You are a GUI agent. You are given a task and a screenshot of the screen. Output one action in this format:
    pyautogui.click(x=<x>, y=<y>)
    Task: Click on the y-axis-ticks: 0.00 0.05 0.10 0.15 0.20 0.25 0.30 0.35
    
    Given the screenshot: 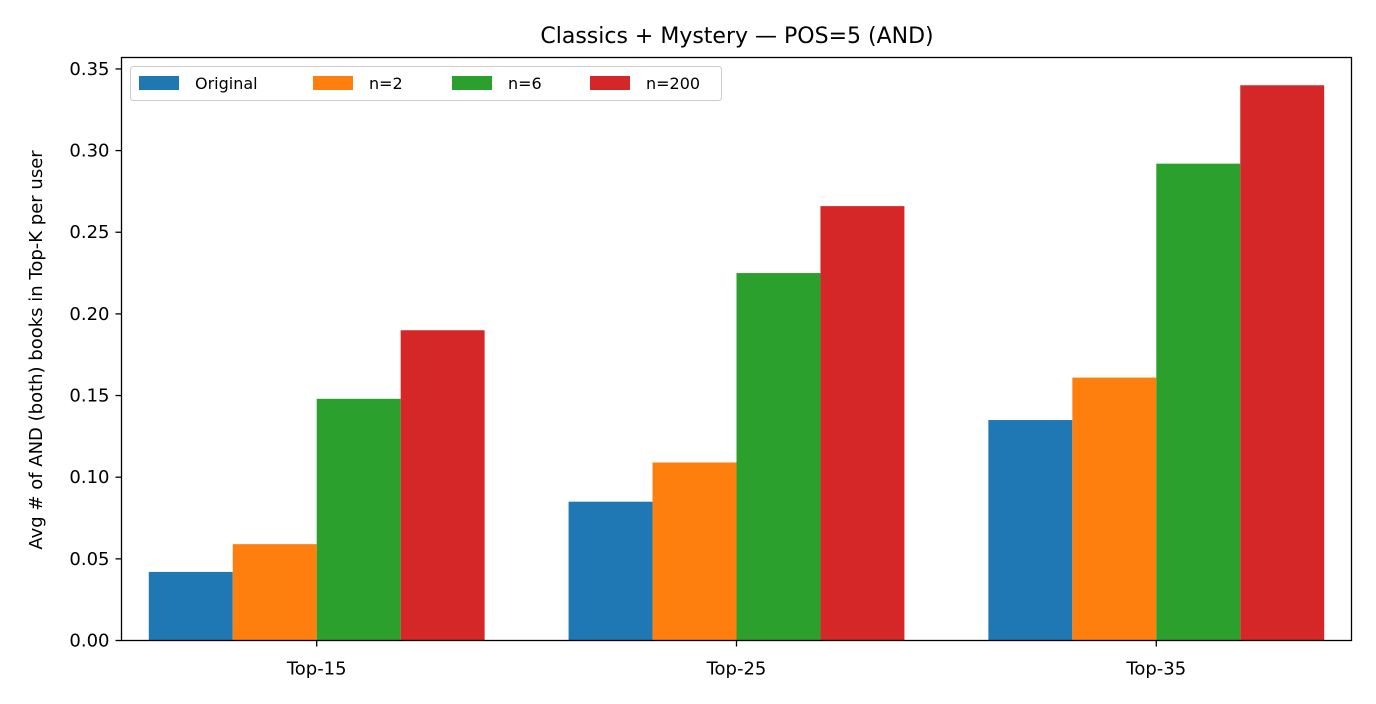 What is the action you would take?
    pyautogui.click(x=95, y=355)
    